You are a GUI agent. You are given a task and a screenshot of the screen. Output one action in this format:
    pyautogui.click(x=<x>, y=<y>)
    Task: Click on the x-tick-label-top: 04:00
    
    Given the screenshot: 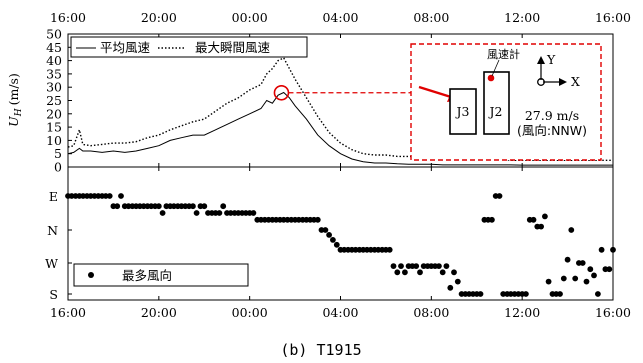 What is the action you would take?
    pyautogui.click(x=340, y=17)
    